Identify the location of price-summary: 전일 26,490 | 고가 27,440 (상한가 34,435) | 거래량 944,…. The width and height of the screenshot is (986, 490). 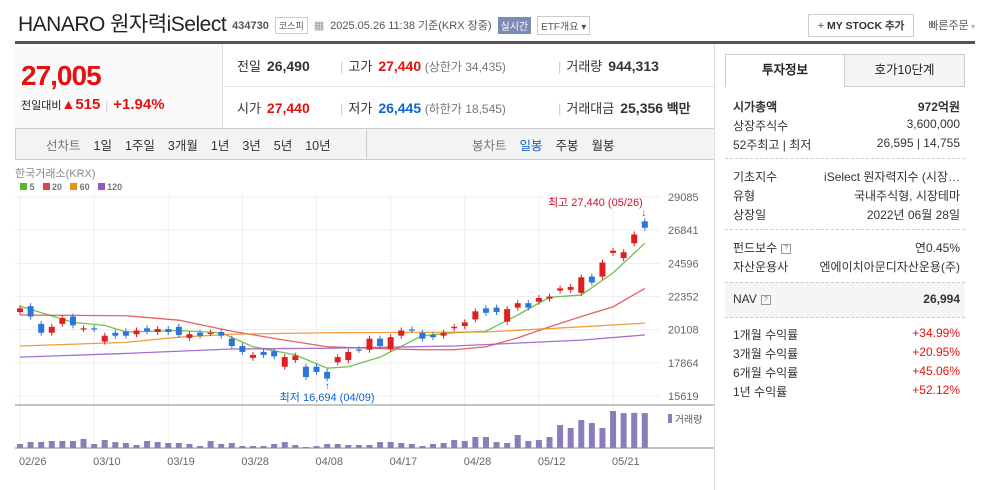
(468, 86).